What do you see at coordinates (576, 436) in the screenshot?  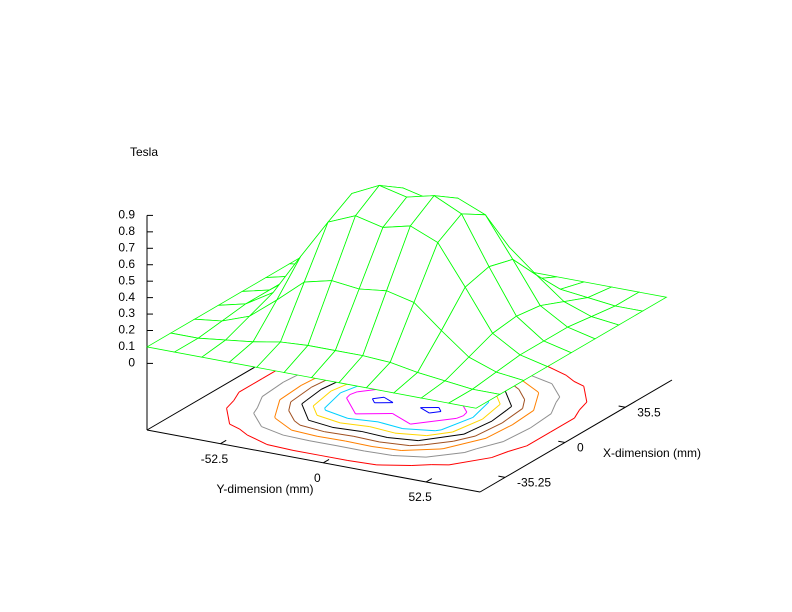 I see `axis-line` at bounding box center [576, 436].